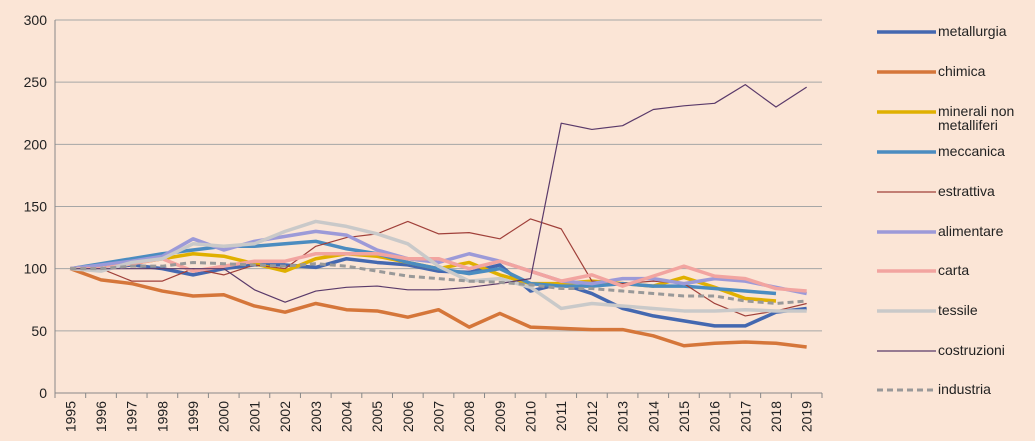 Image resolution: width=1035 pixels, height=441 pixels. Describe the element at coordinates (971, 350) in the screenshot. I see `legend-label: costruzioni` at that location.